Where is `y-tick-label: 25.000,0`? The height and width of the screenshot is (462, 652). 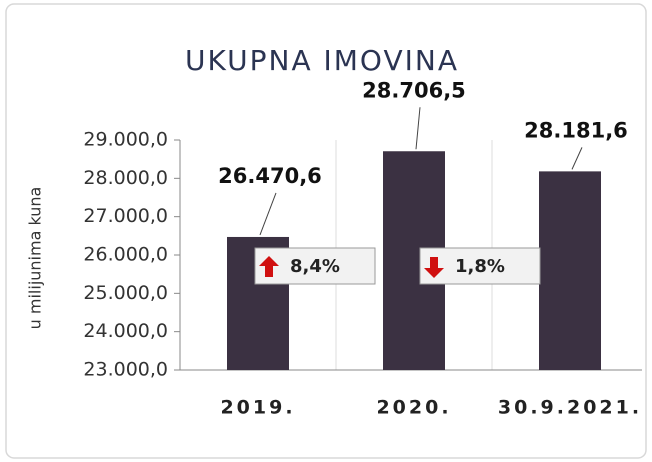
y-tick-label: 25.000,0 is located at coordinates (125, 293).